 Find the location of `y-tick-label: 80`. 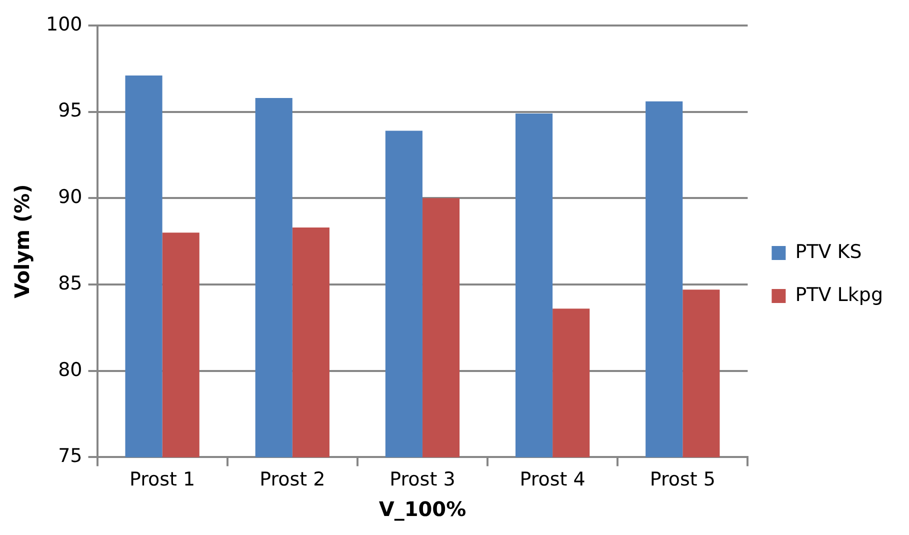

y-tick-label: 80 is located at coordinates (70, 369).